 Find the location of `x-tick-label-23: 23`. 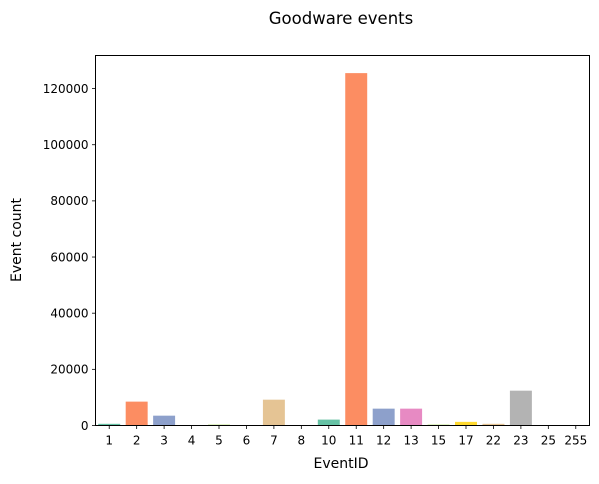

x-tick-label-23: 23 is located at coordinates (520, 441).